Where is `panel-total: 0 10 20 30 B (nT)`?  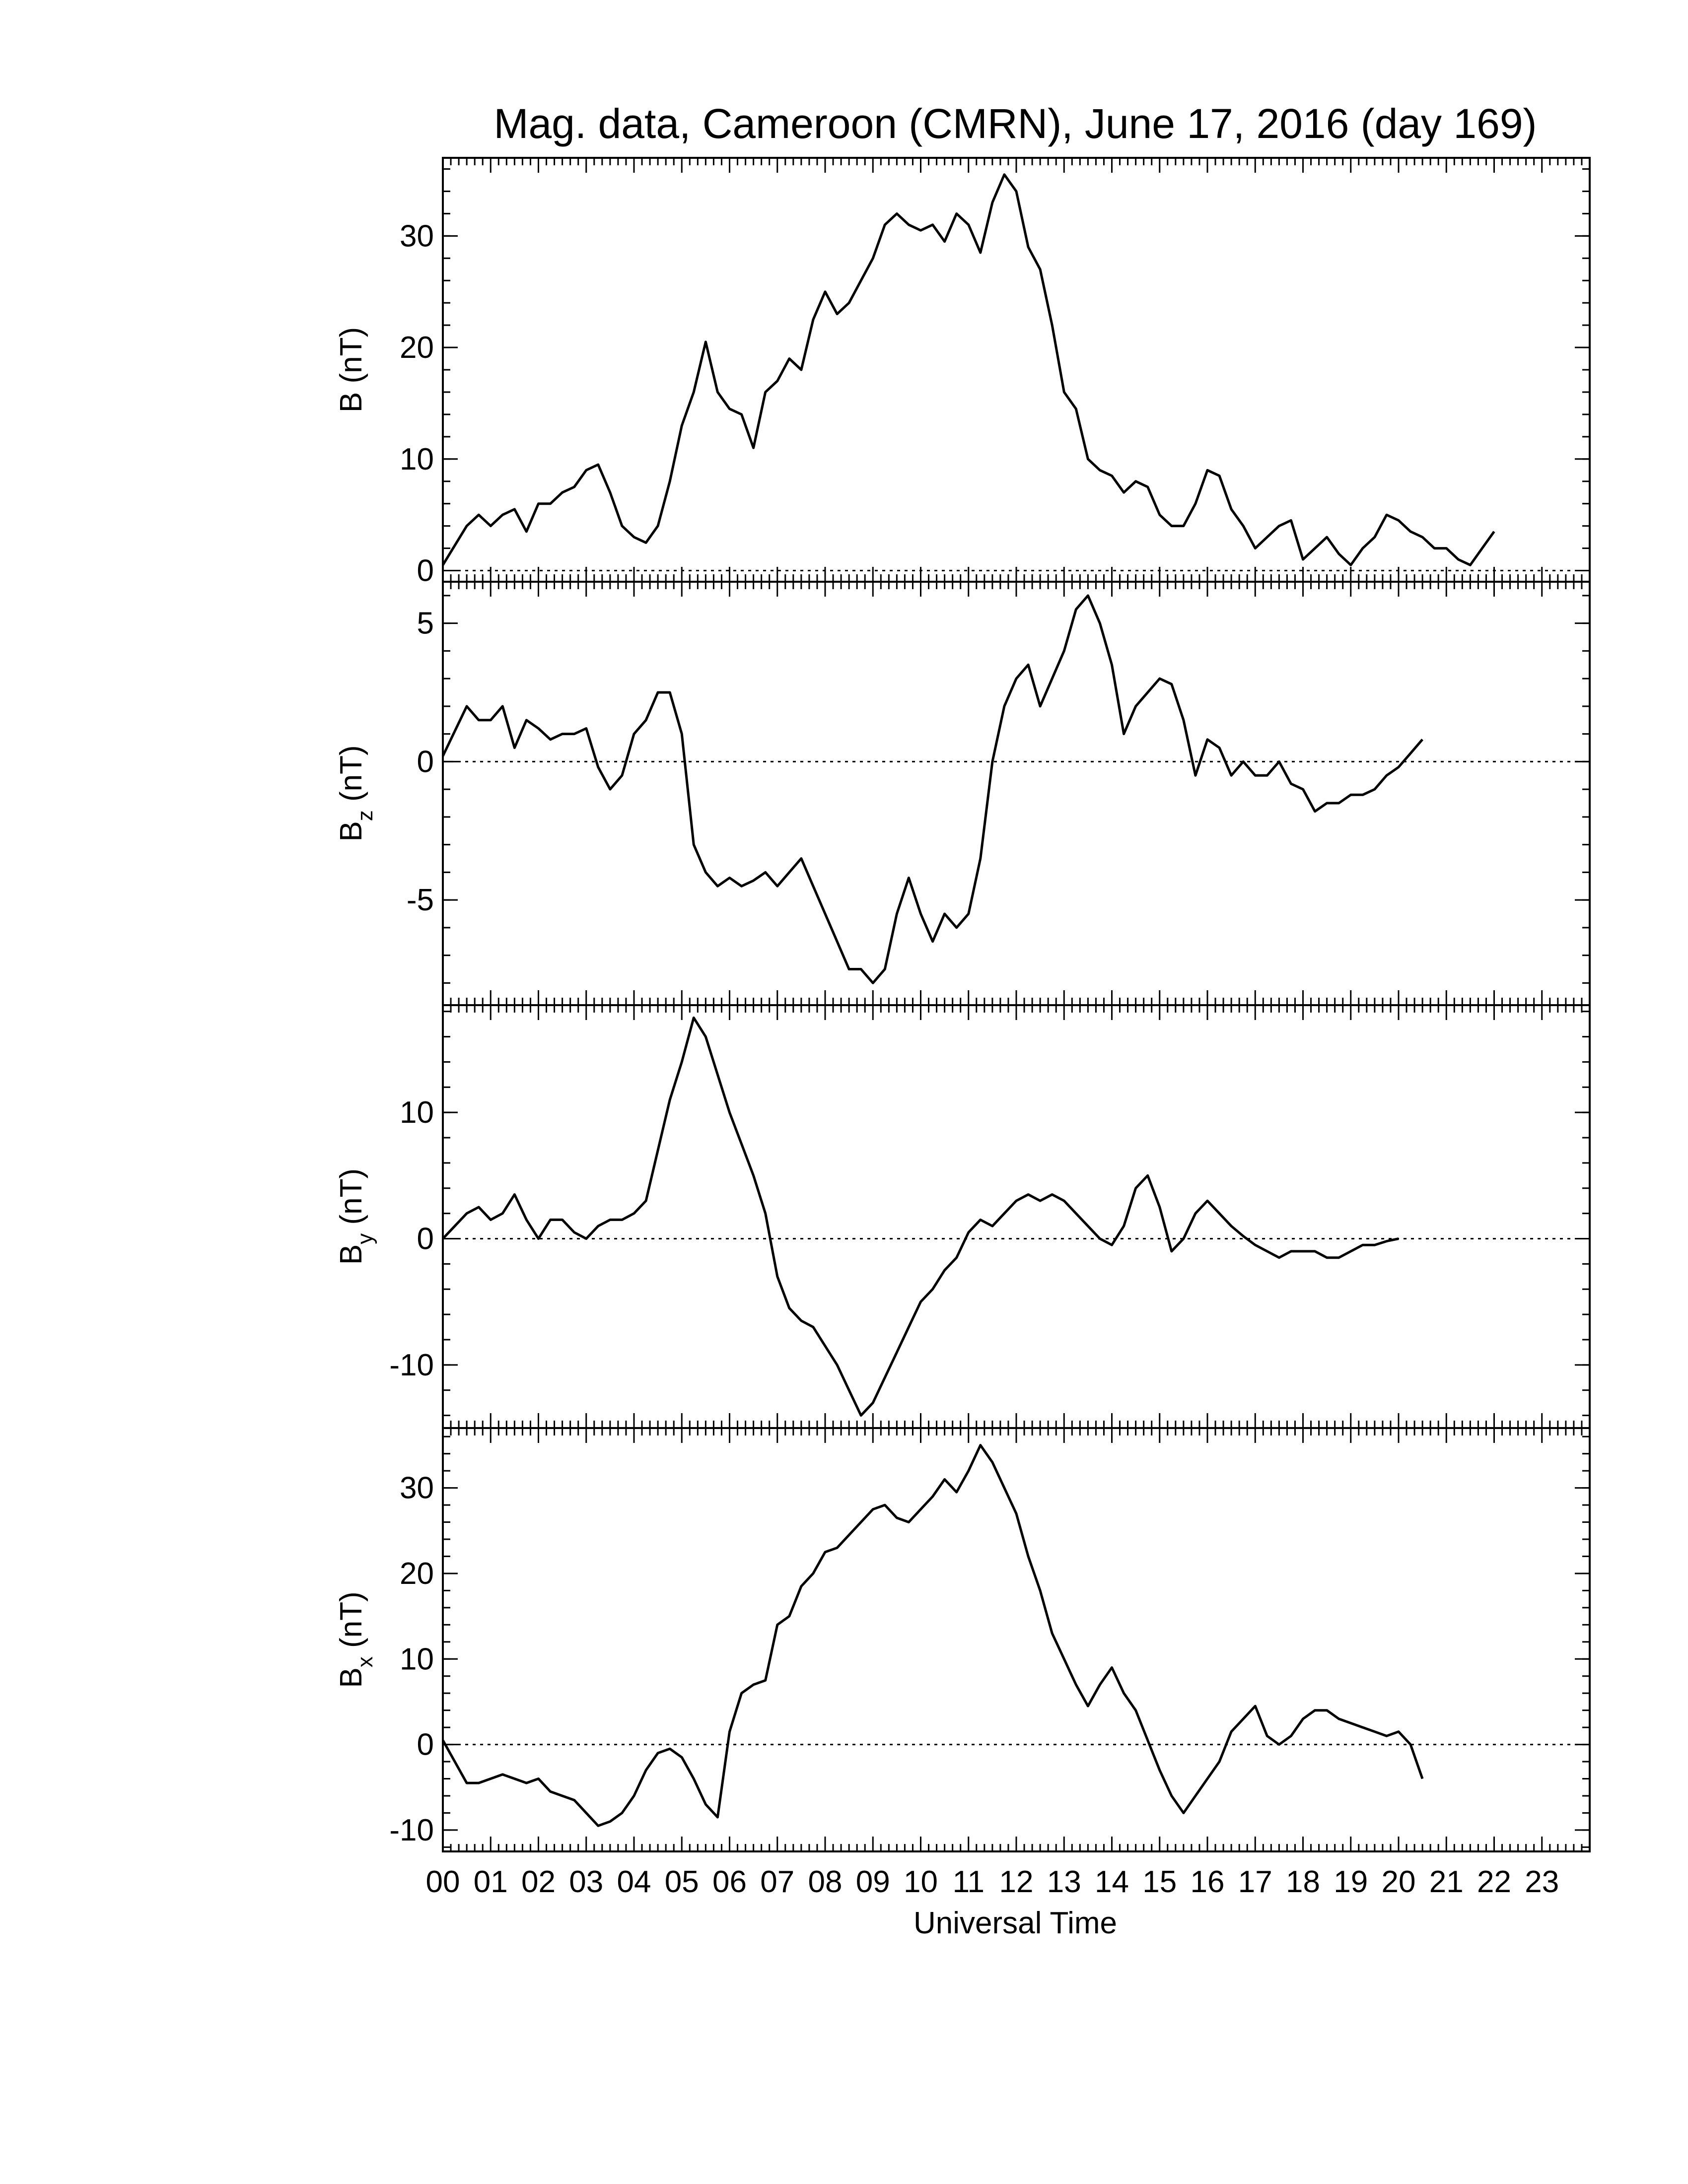
panel-total: 0 10 20 30 B (nT) is located at coordinates (962, 372).